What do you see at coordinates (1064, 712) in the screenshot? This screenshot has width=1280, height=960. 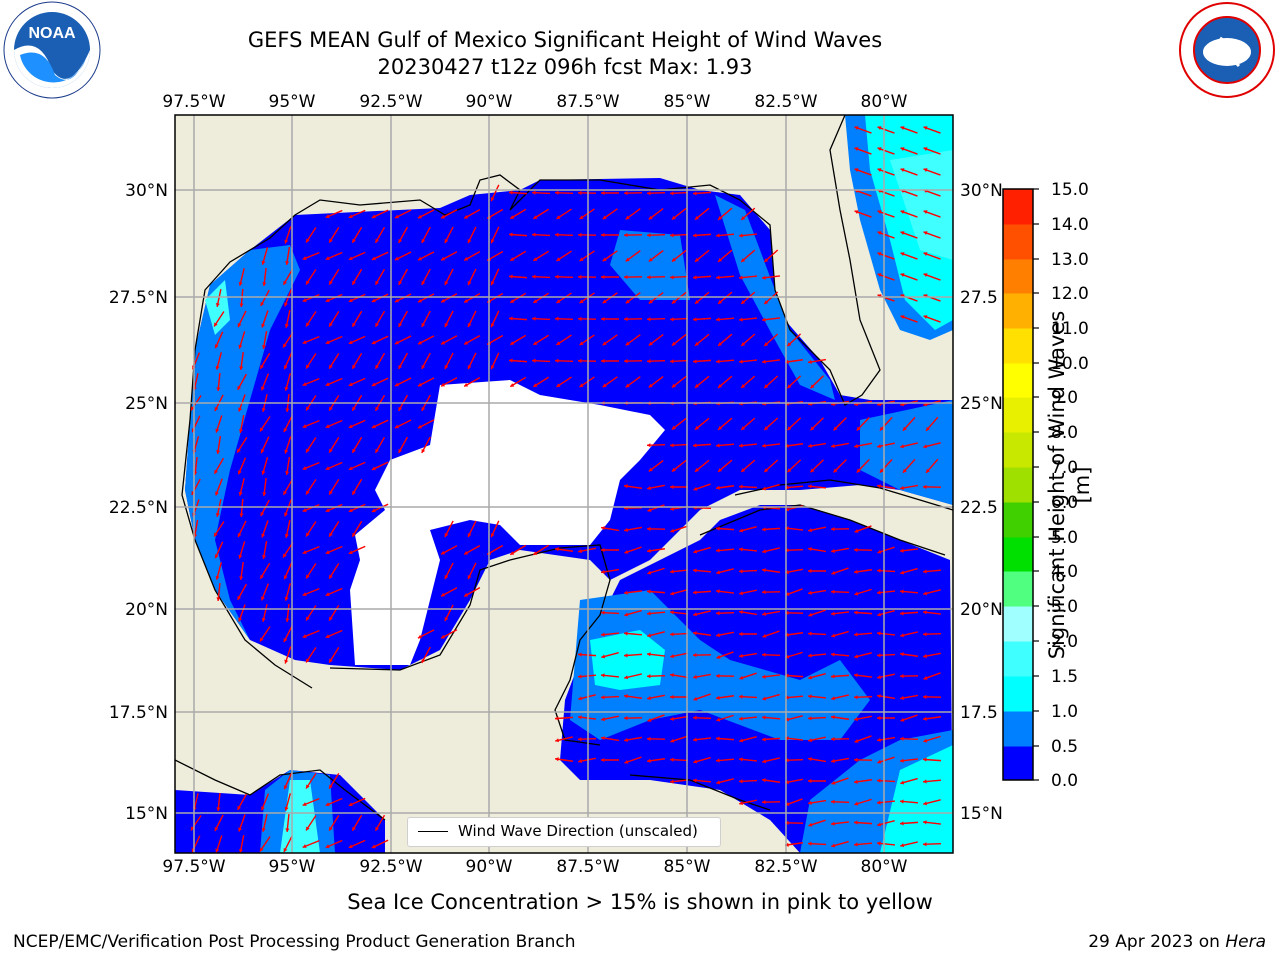 I see `colorbar-tick-label: 1.0` at bounding box center [1064, 712].